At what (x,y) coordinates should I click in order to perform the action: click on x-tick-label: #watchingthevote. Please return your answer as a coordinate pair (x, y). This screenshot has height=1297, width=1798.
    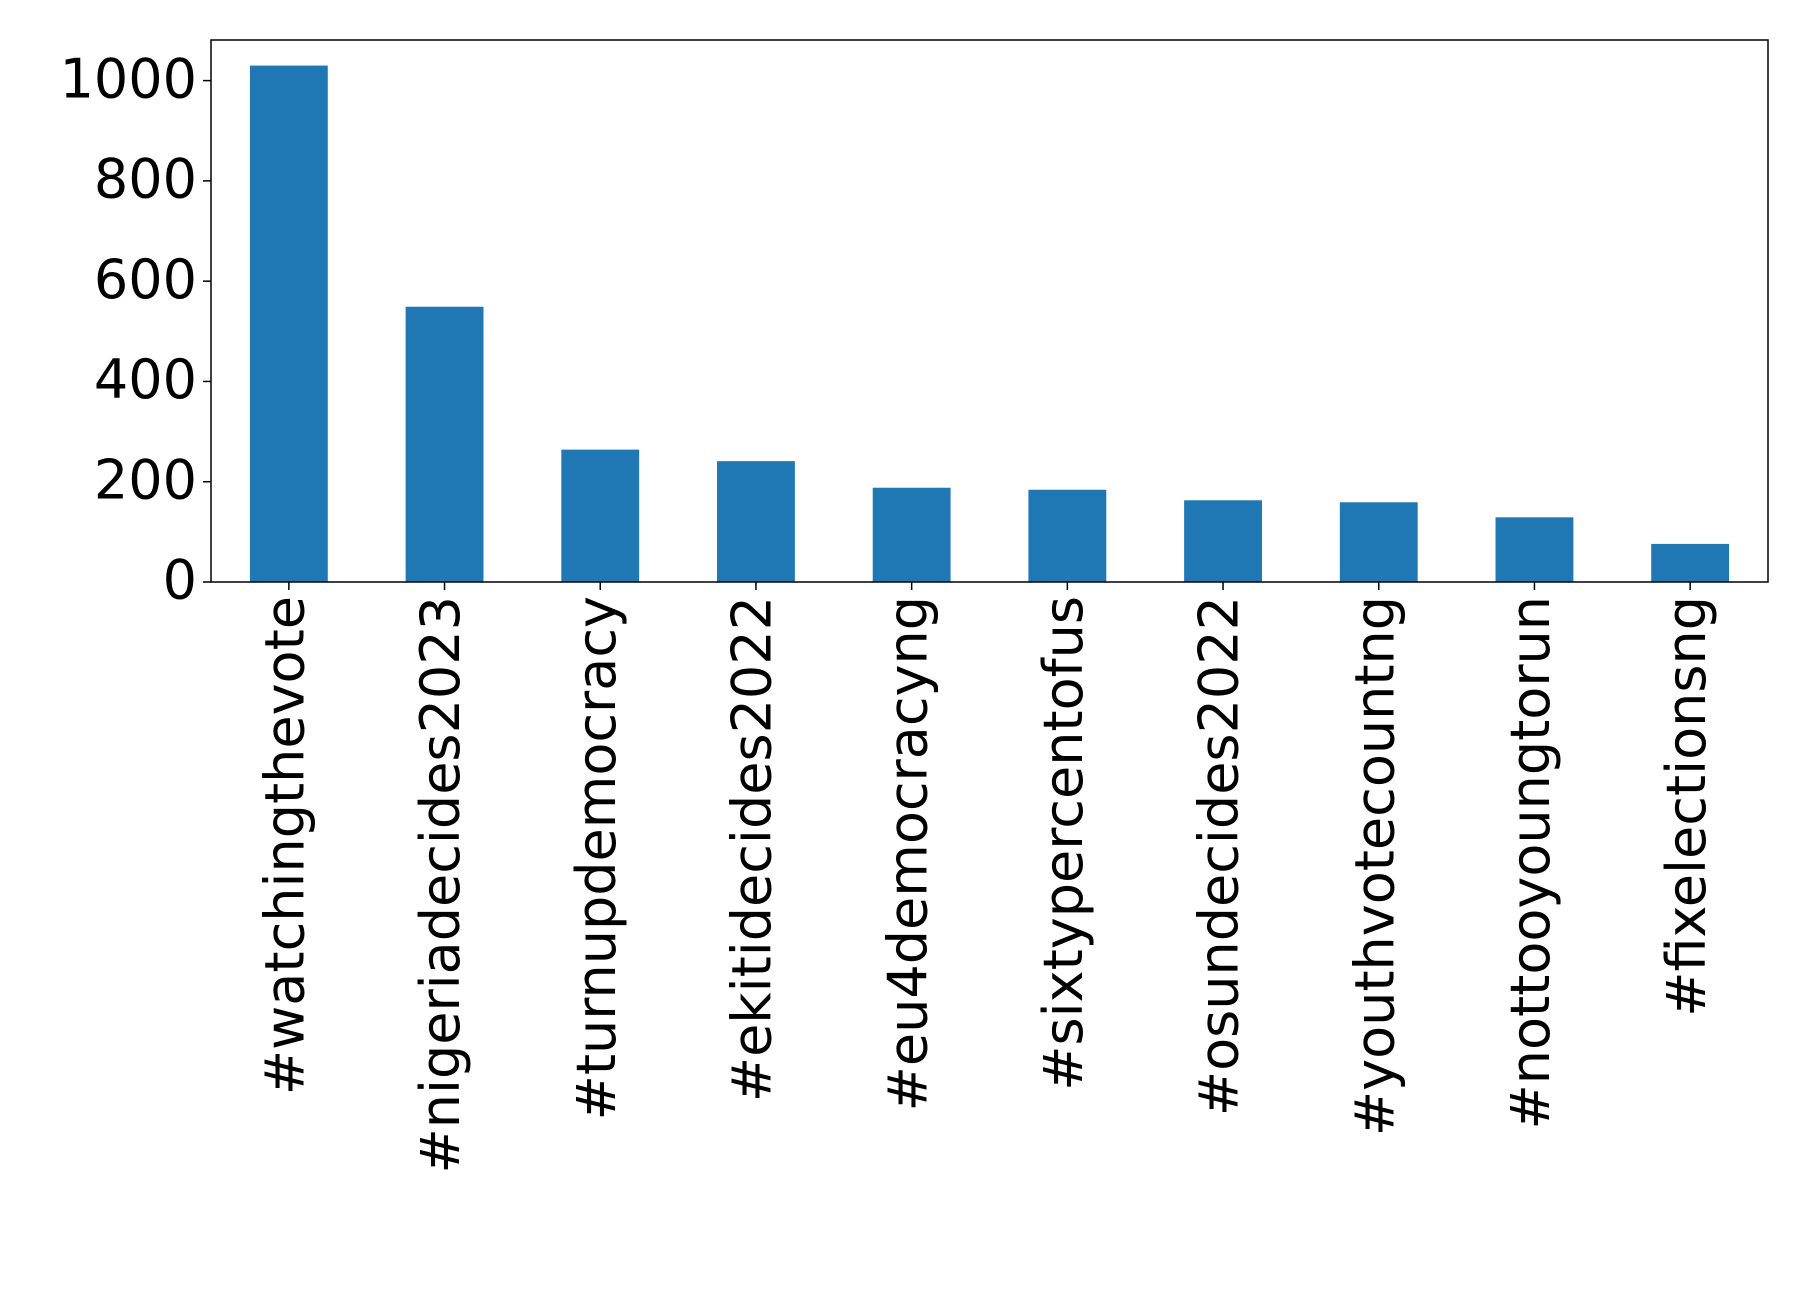
    Looking at the image, I should click on (284, 845).